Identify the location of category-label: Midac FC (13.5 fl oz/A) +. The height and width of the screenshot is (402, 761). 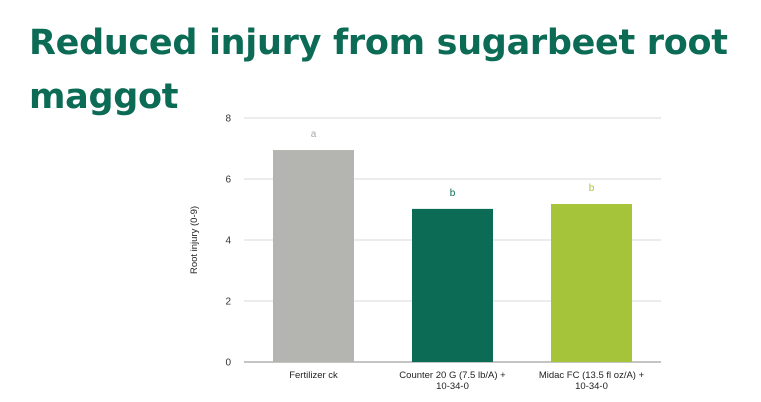
(592, 375).